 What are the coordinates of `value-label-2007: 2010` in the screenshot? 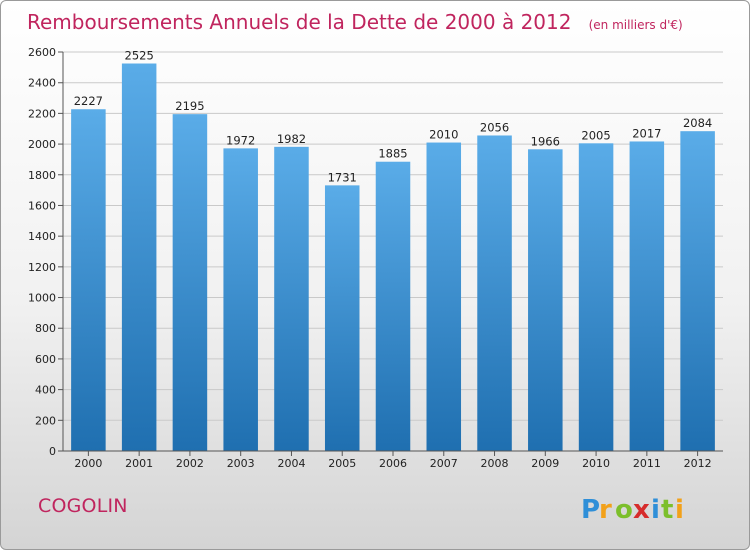 It's located at (443, 135).